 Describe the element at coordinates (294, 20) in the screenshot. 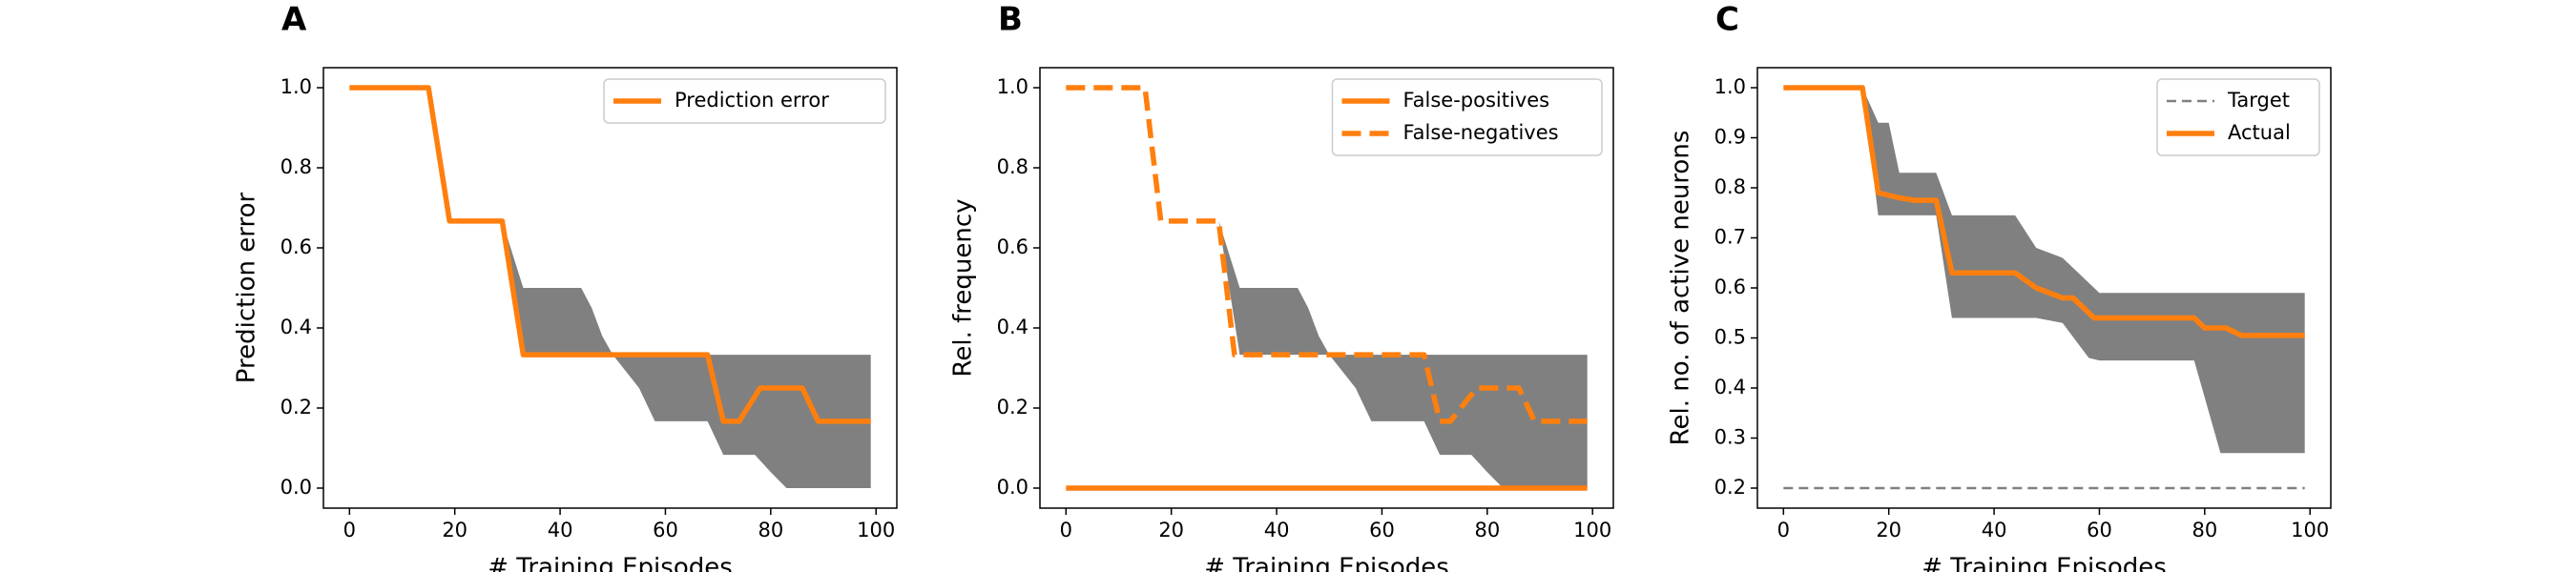

I see `panel-letter: A` at that location.